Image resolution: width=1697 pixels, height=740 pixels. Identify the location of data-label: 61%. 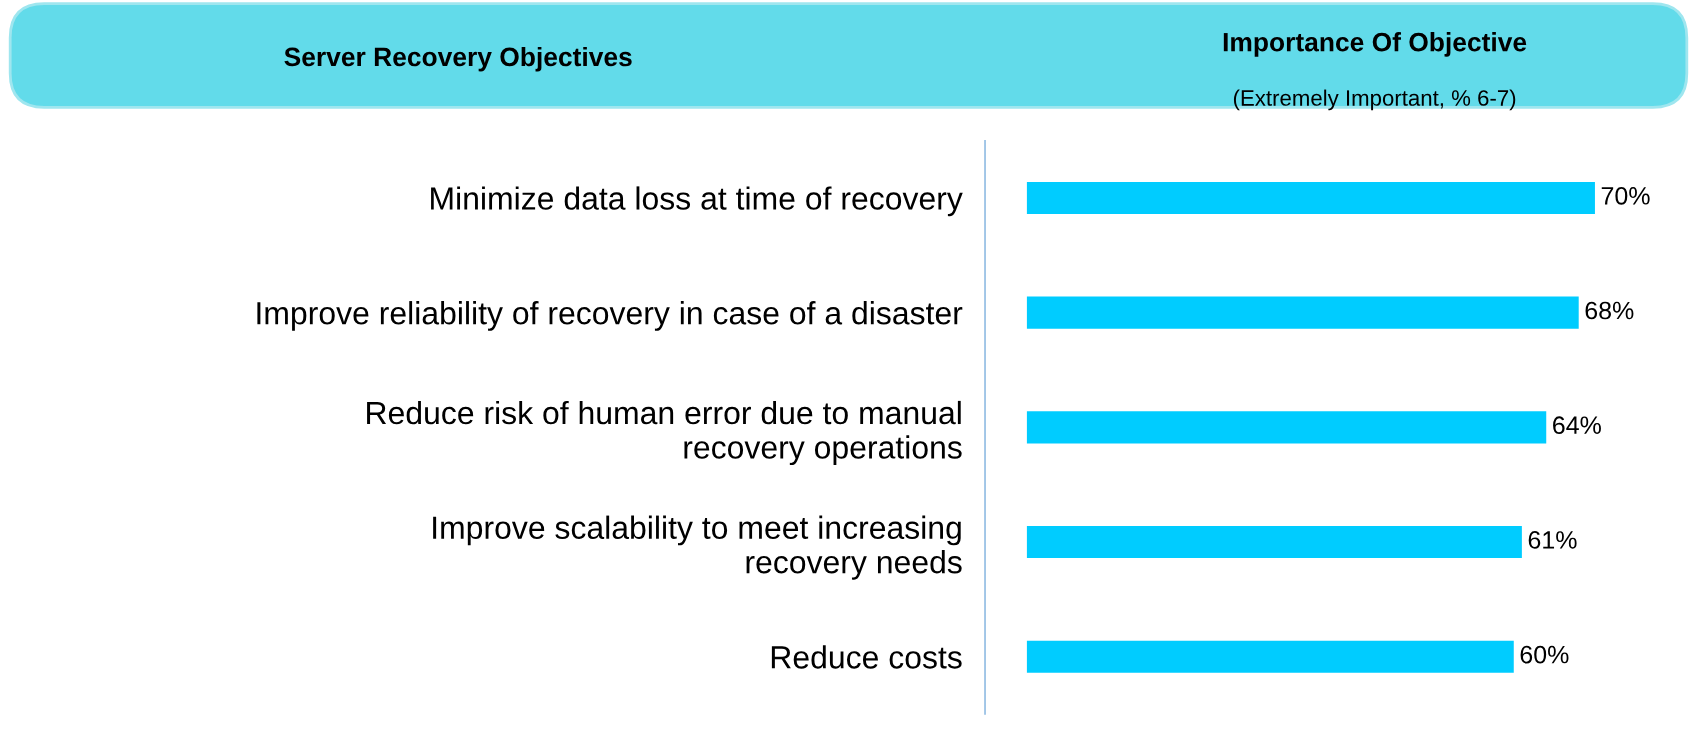
(1552, 540).